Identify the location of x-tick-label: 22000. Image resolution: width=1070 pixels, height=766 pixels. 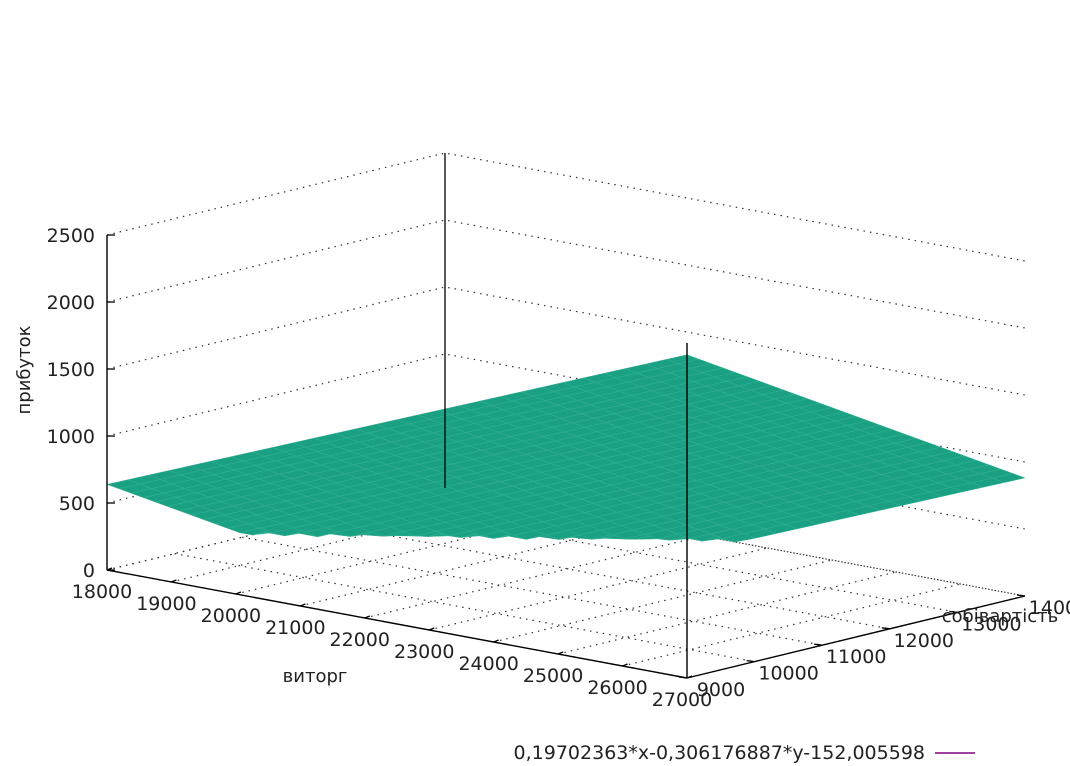
(360, 640).